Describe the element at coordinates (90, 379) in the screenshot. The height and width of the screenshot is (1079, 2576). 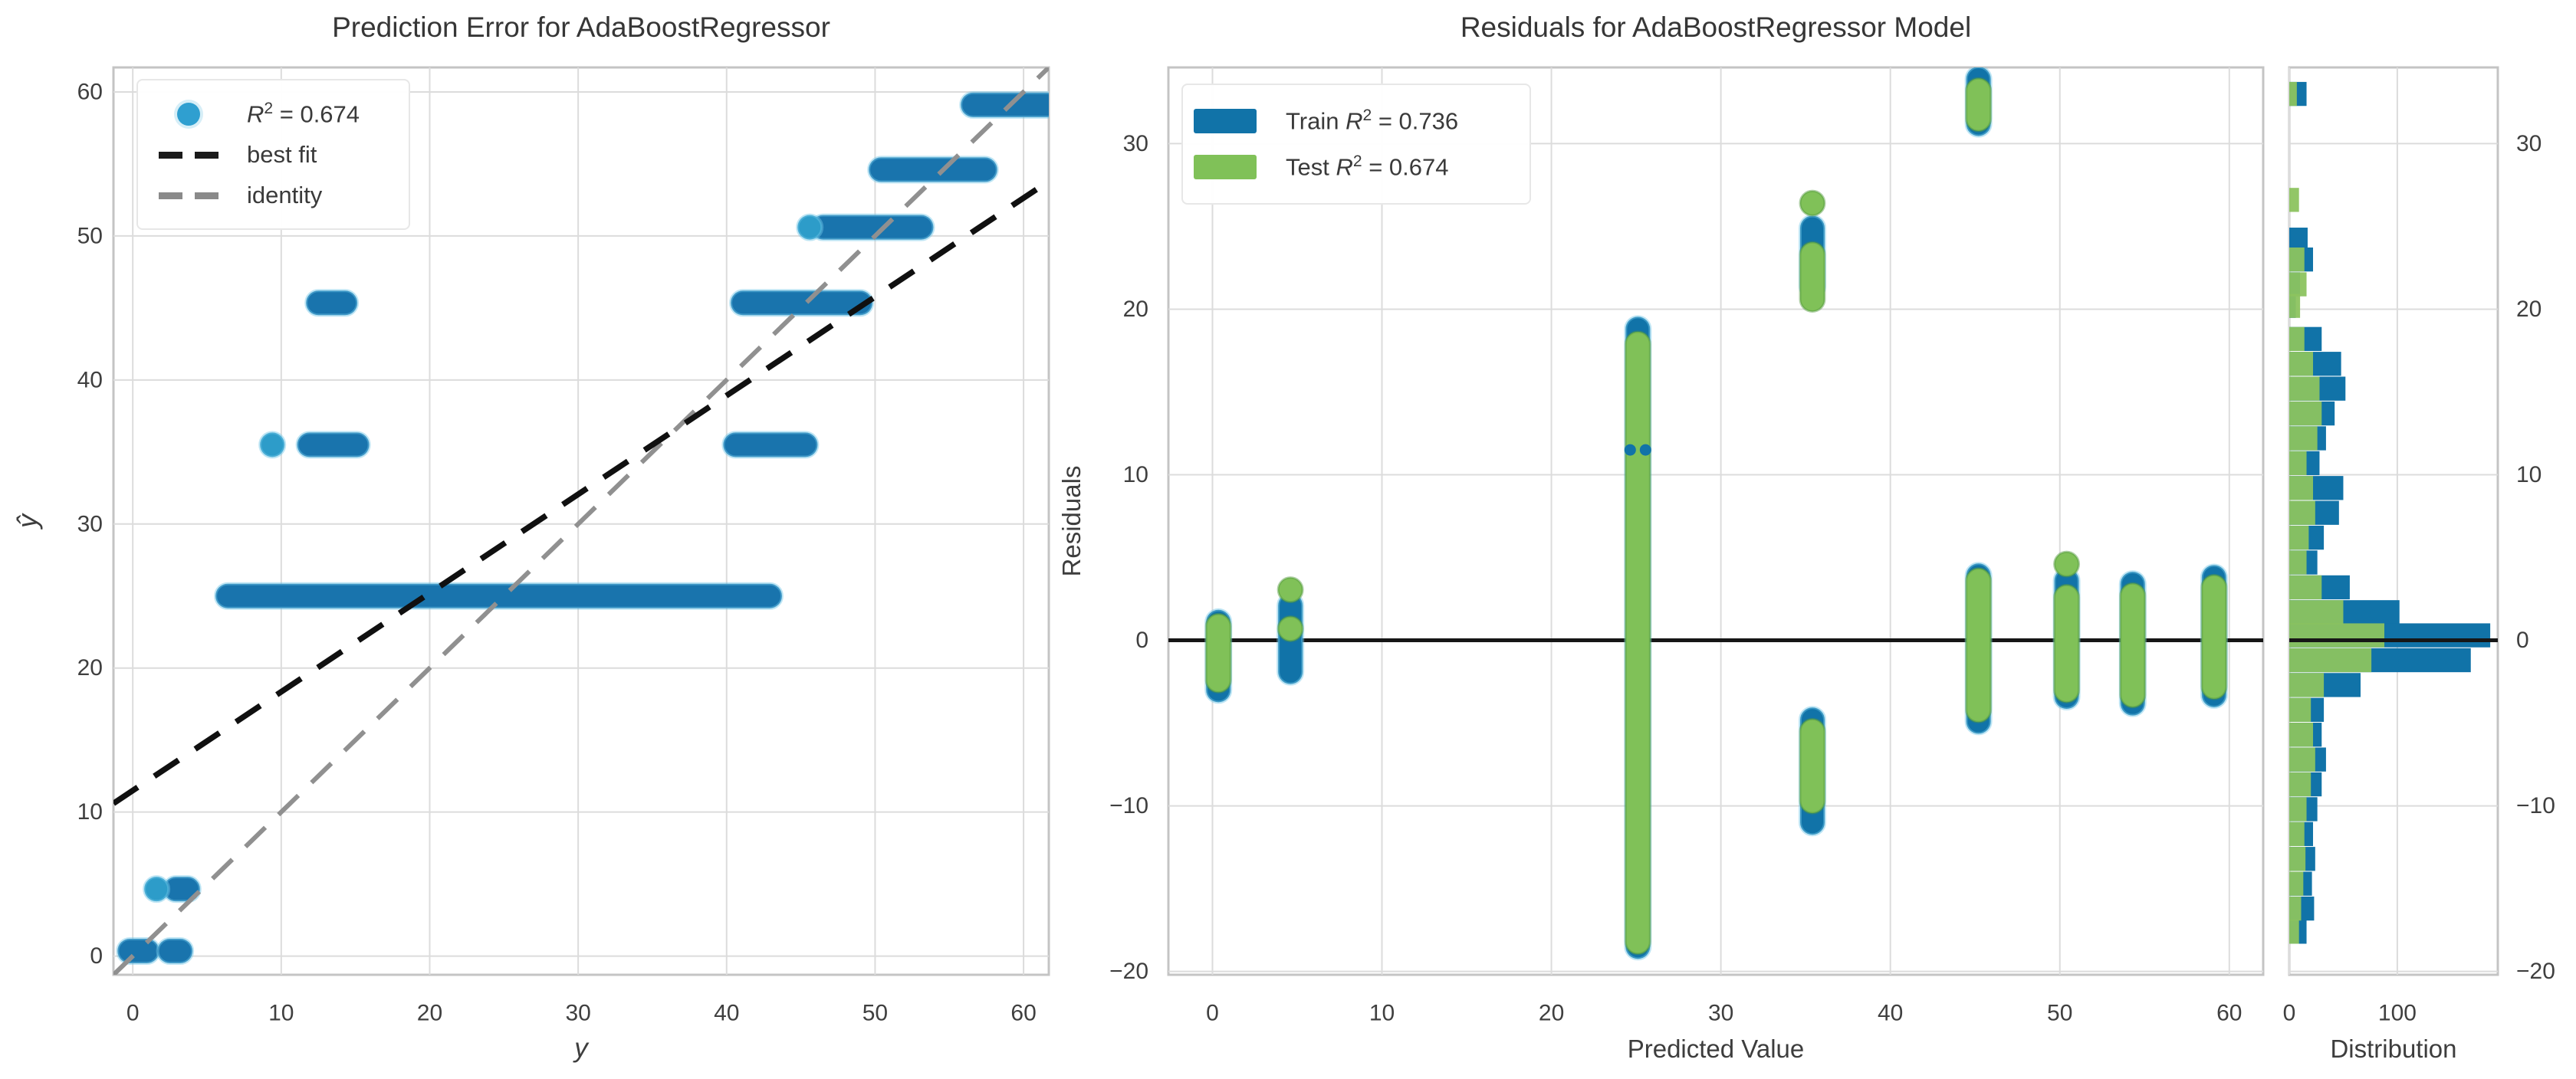
I see `y-tick-label: 40` at that location.